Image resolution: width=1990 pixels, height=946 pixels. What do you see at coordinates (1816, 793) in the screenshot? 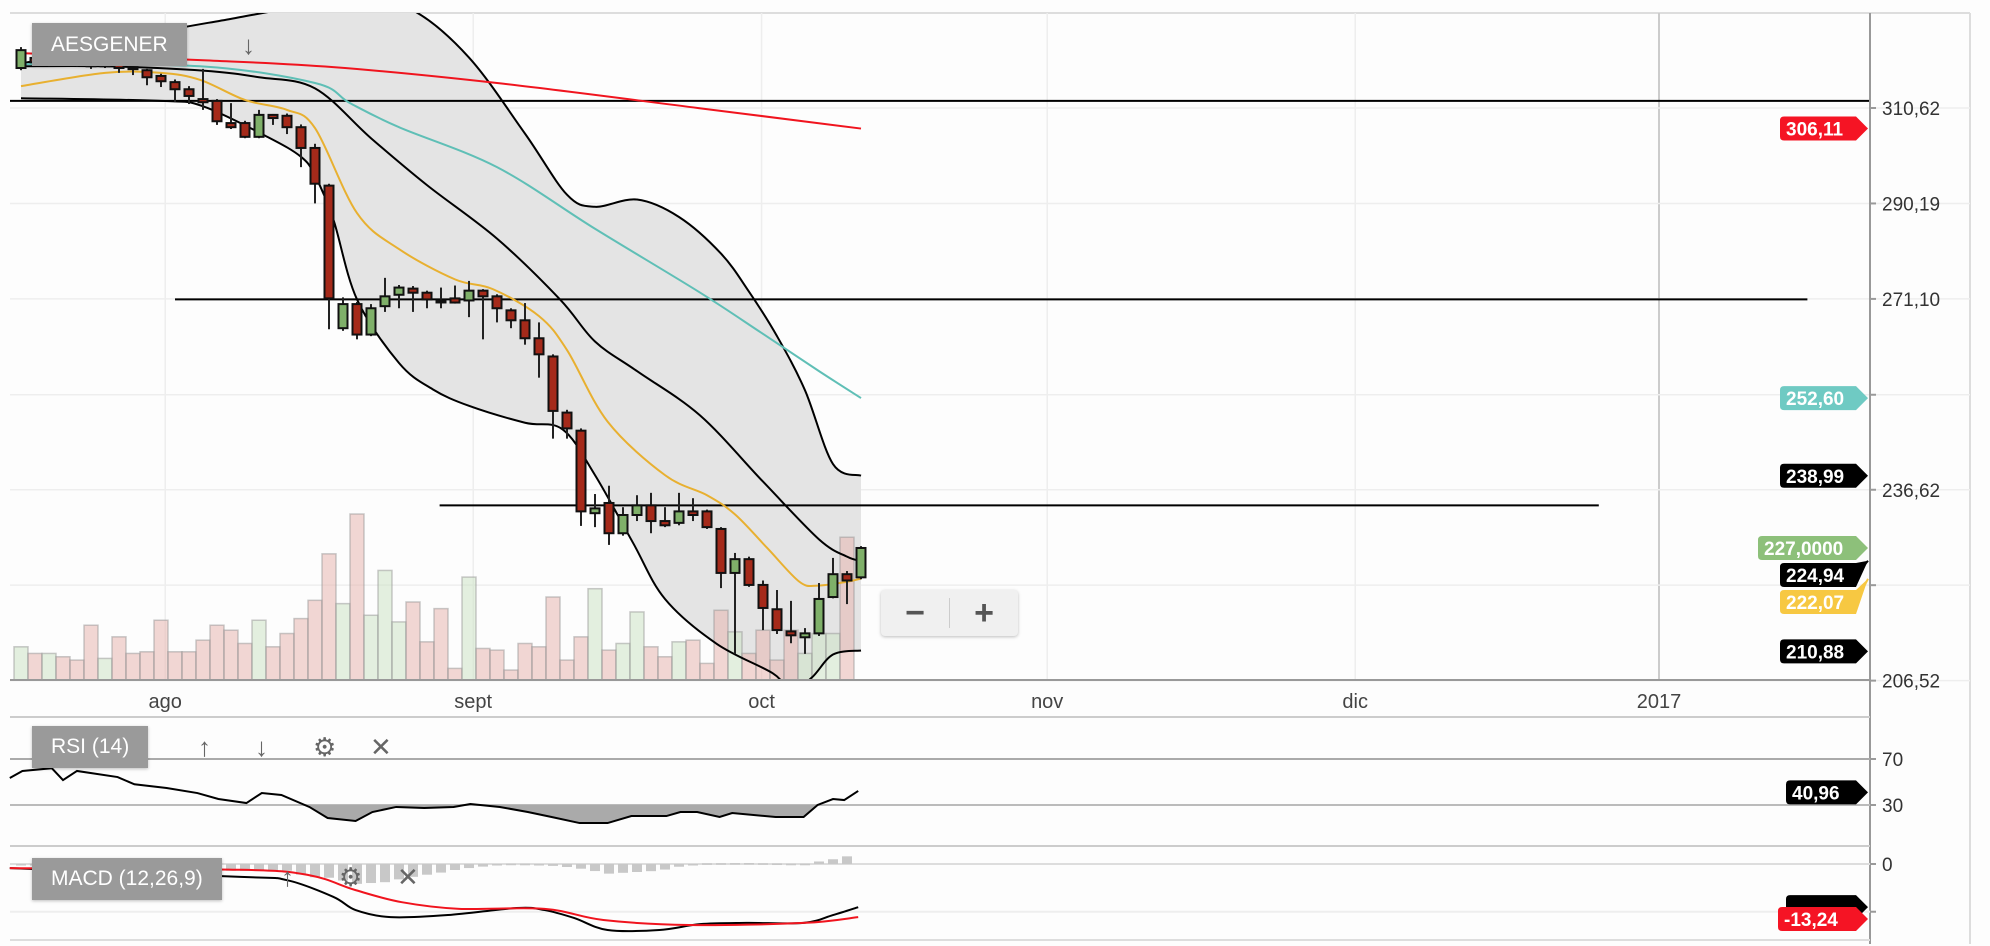
I see `flag-value: 40,96` at bounding box center [1816, 793].